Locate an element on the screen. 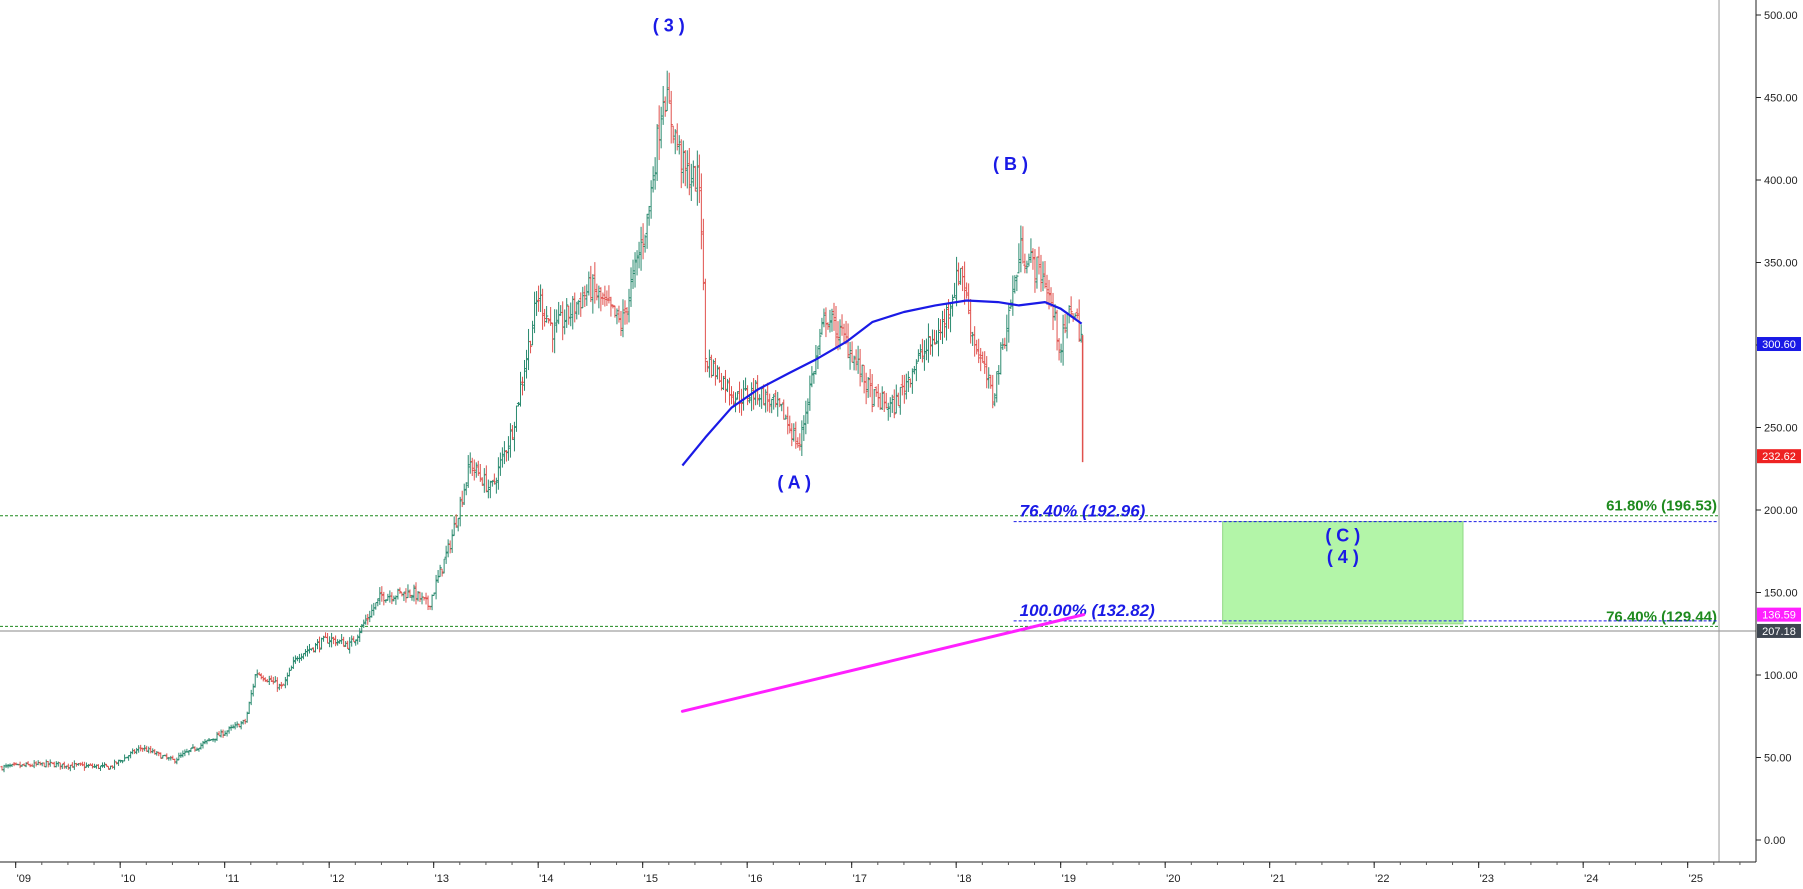 The width and height of the screenshot is (1803, 889). price-axis-tick-label: 200.00 is located at coordinates (1781, 511).